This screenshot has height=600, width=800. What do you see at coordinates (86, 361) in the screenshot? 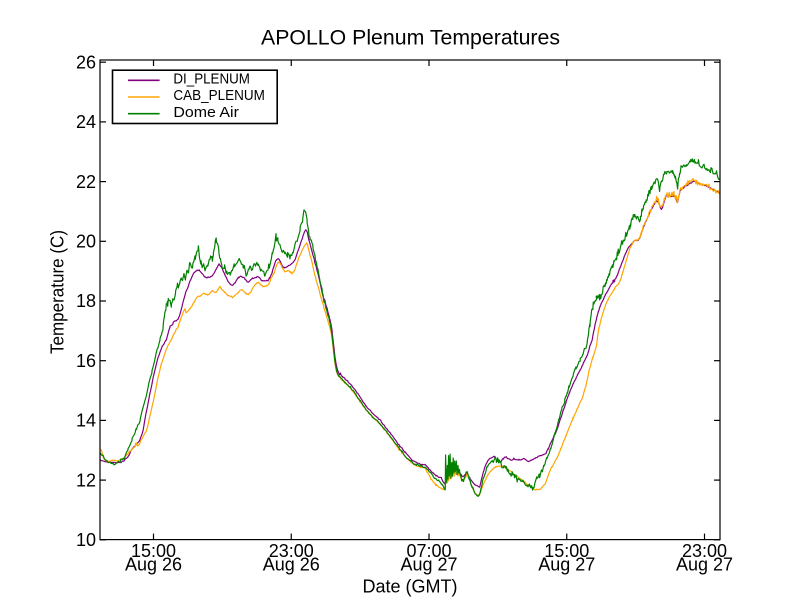
I see `svg-text: 16` at bounding box center [86, 361].